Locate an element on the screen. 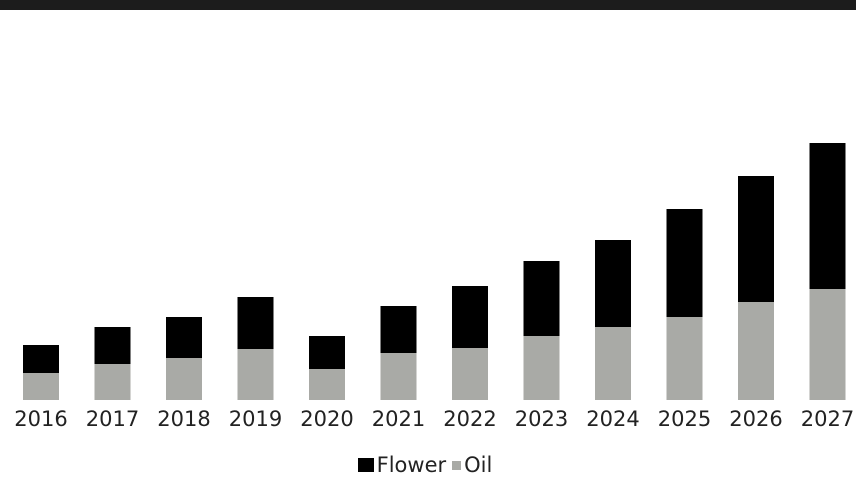  x-tick-label-2024: 2024 is located at coordinates (612, 419).